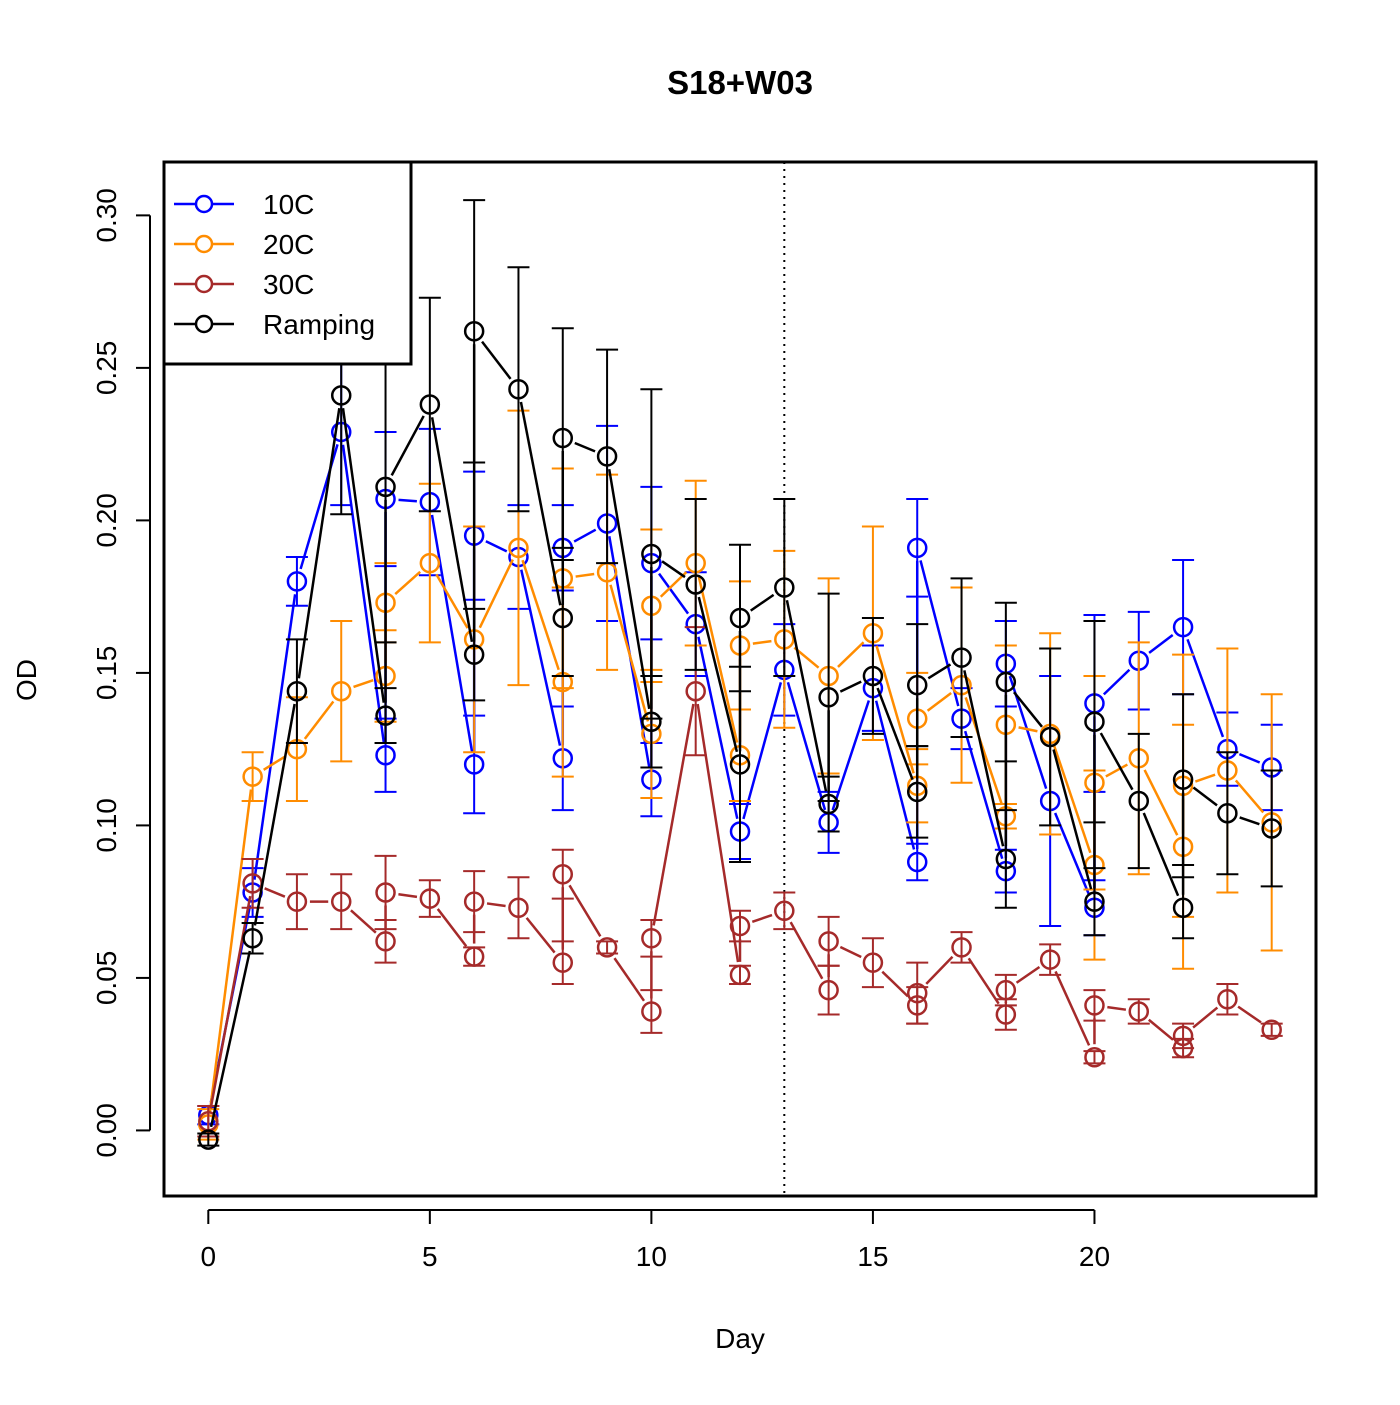 This screenshot has height=1405, width=1400. I want to click on legend-label-10c: 10C, so click(288, 204).